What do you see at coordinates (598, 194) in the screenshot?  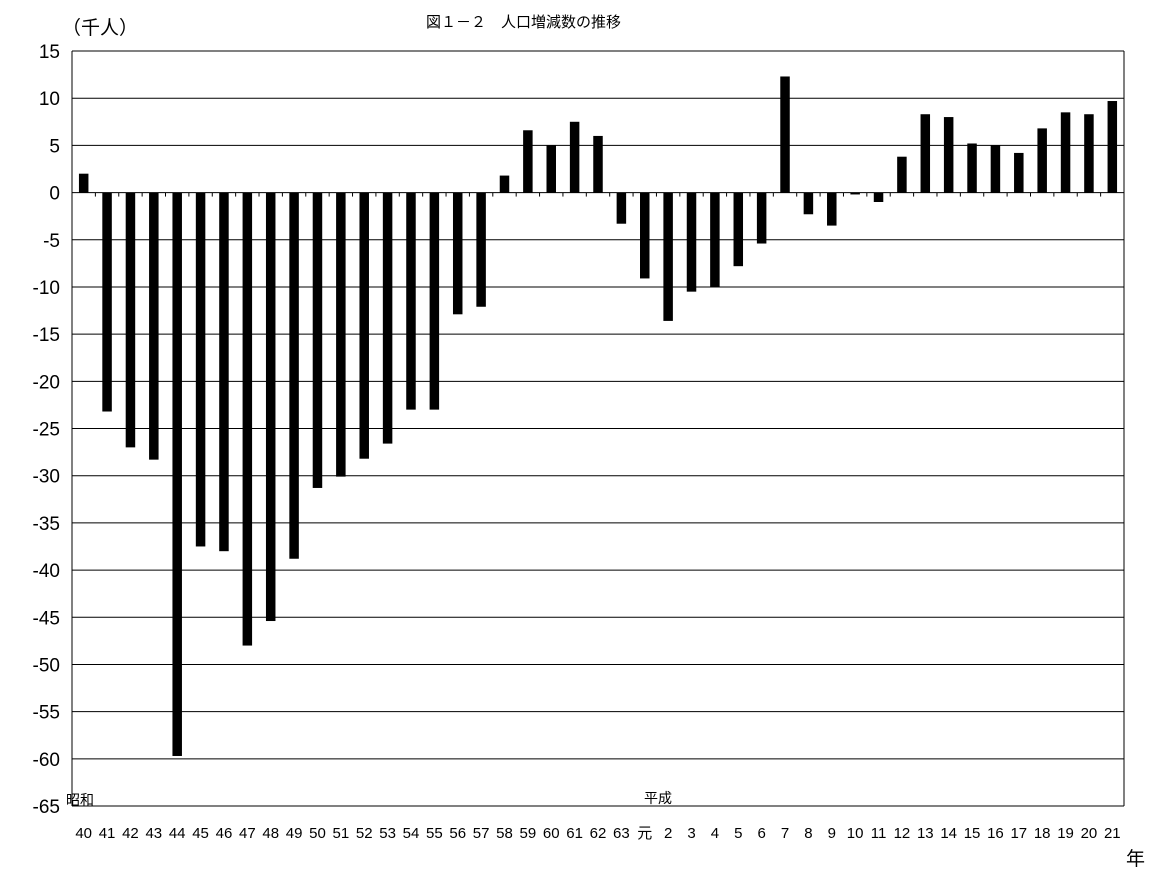 I see `x-ticks` at bounding box center [598, 194].